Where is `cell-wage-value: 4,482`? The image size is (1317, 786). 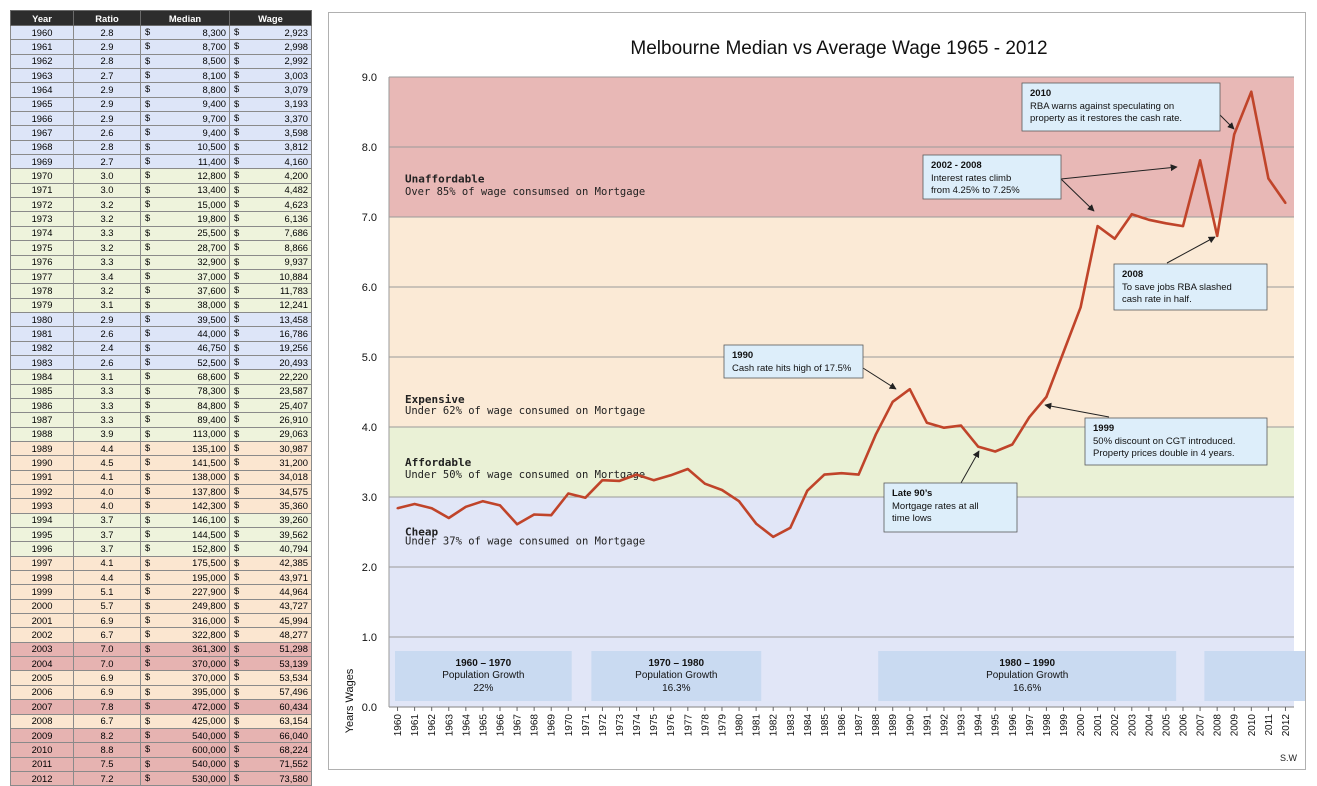
cell-wage-value: 4,482 is located at coordinates (296, 190).